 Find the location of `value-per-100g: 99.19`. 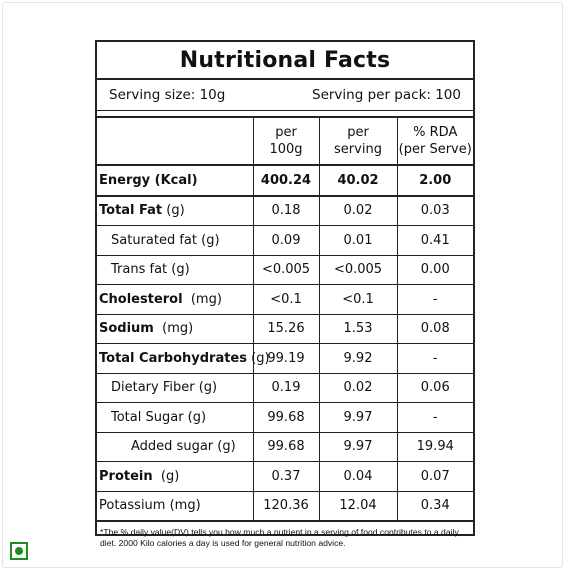

value-per-100g: 99.19 is located at coordinates (286, 358).